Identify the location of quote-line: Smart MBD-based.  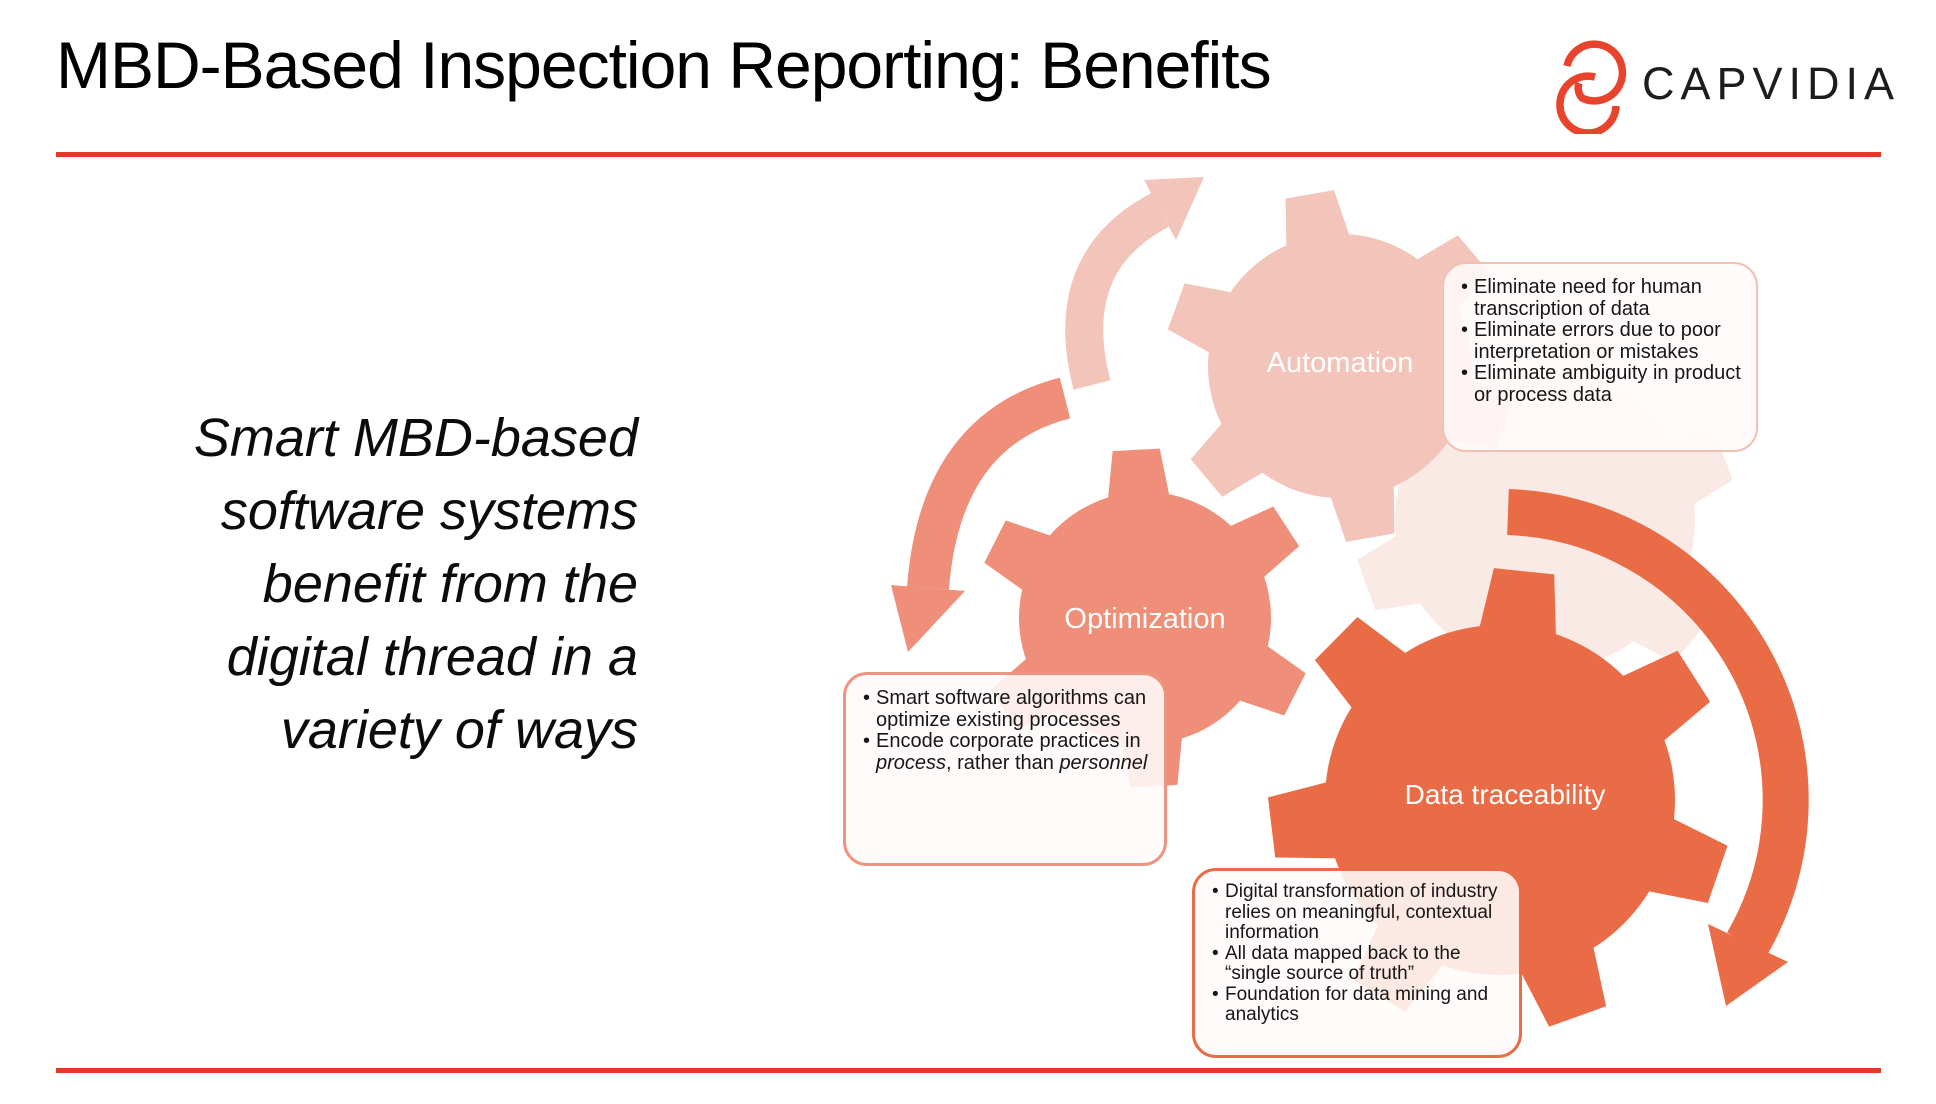
(415, 438).